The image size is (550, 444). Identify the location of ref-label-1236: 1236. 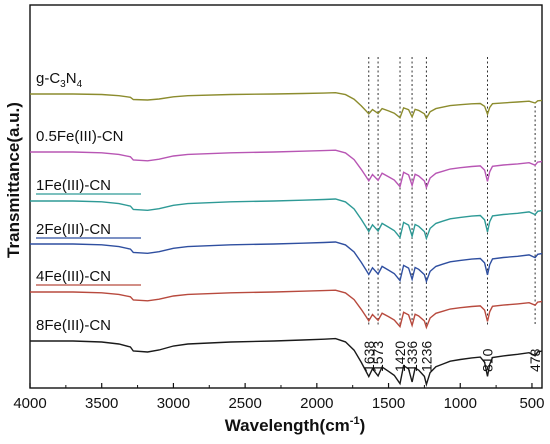
(426, 356).